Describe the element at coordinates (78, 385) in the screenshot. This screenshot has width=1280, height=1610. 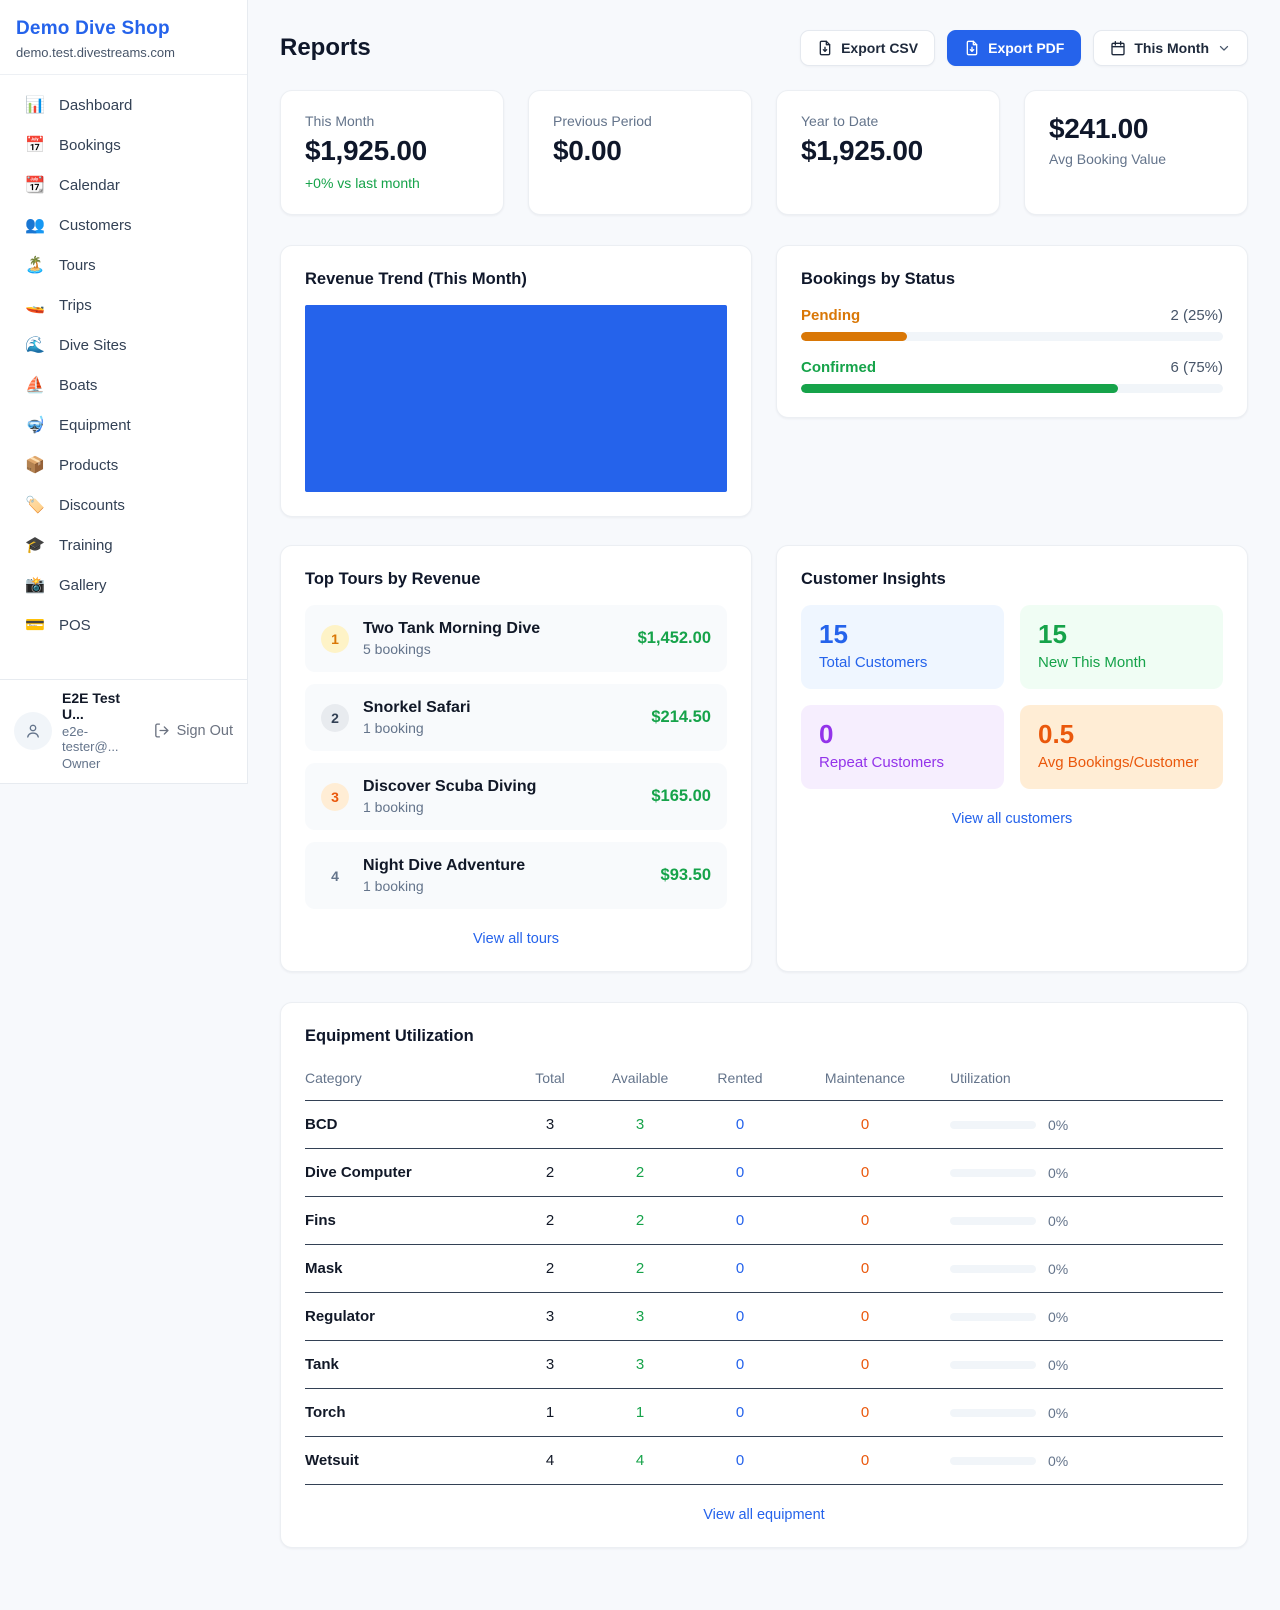
I see `sidebar-item-label: Boats` at that location.